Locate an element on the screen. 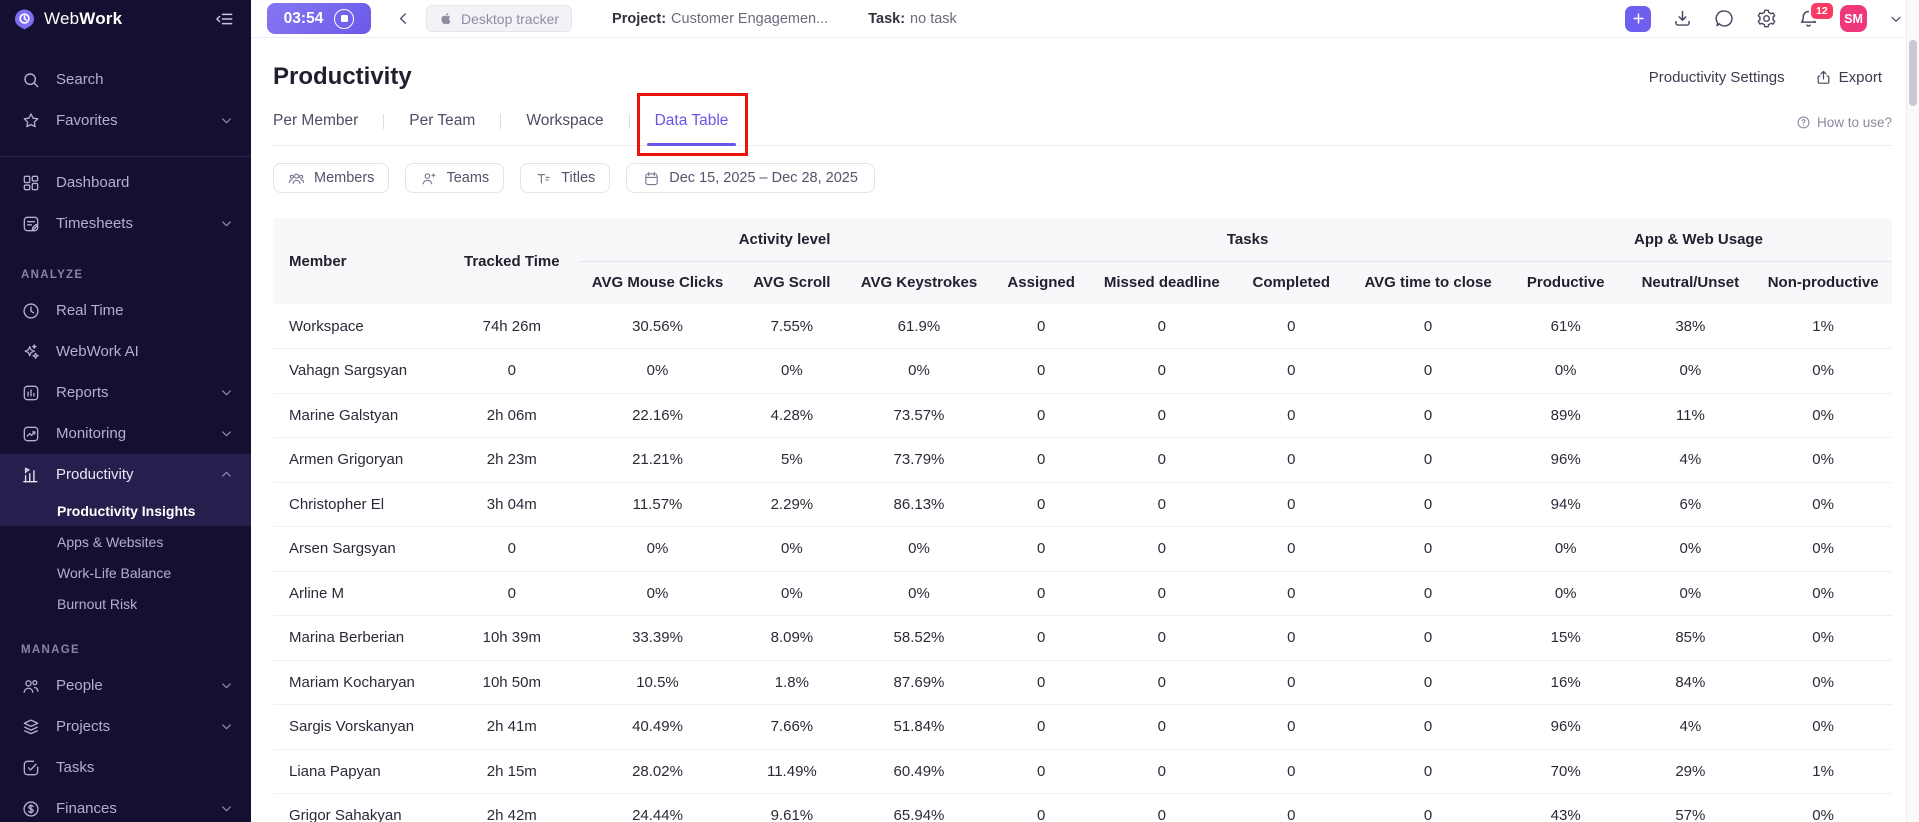 Image resolution: width=1919 pixels, height=822 pixels. column-header-avg-keystrokes: AVG Keystrokes is located at coordinates (919, 282).